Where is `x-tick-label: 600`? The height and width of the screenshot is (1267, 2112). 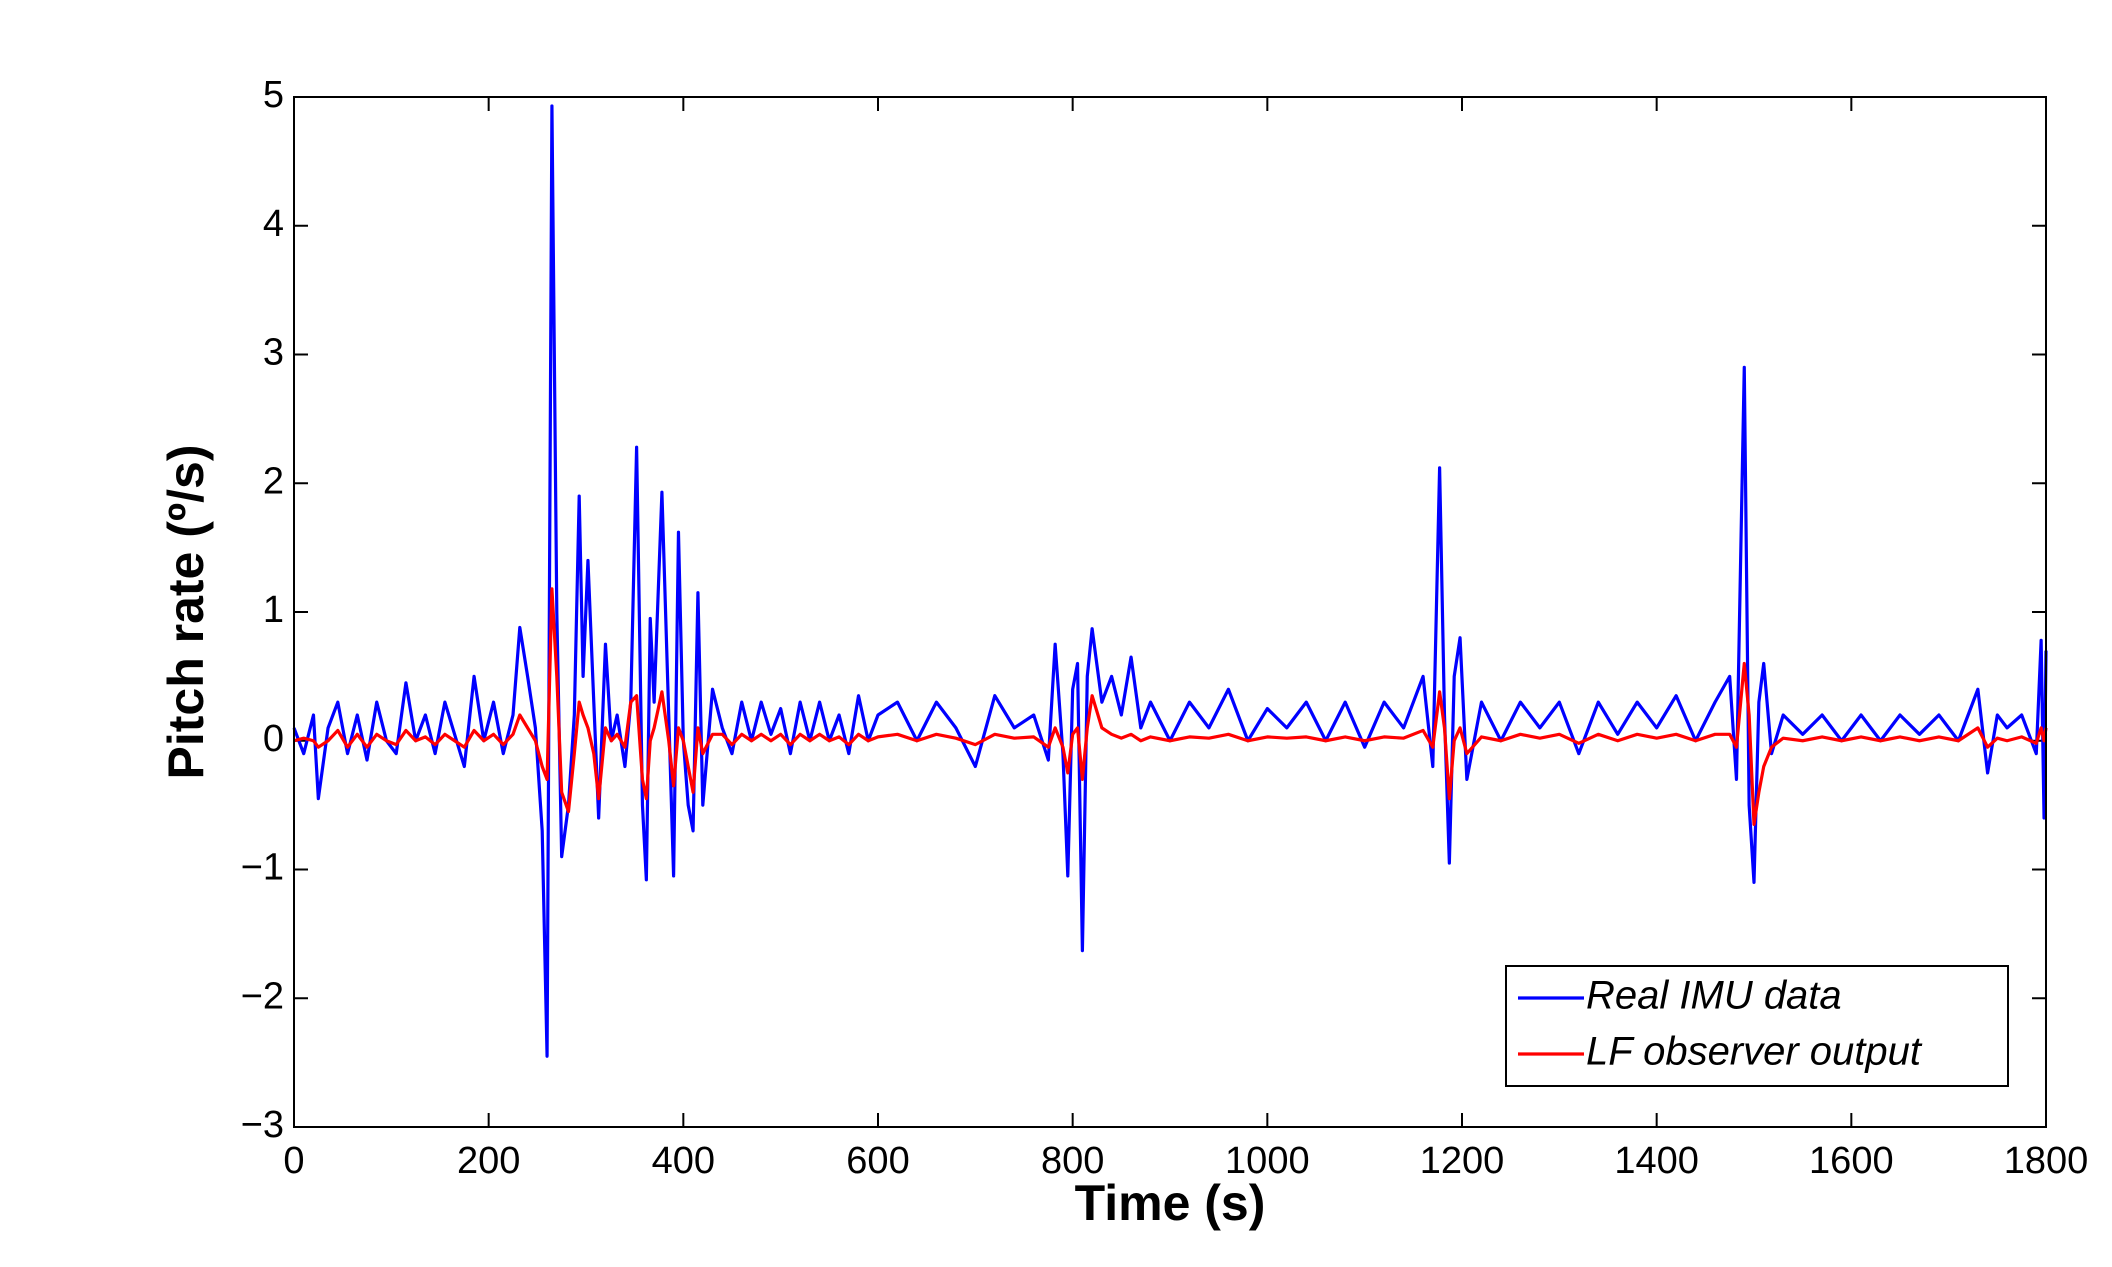
x-tick-label: 600 is located at coordinates (877, 1161).